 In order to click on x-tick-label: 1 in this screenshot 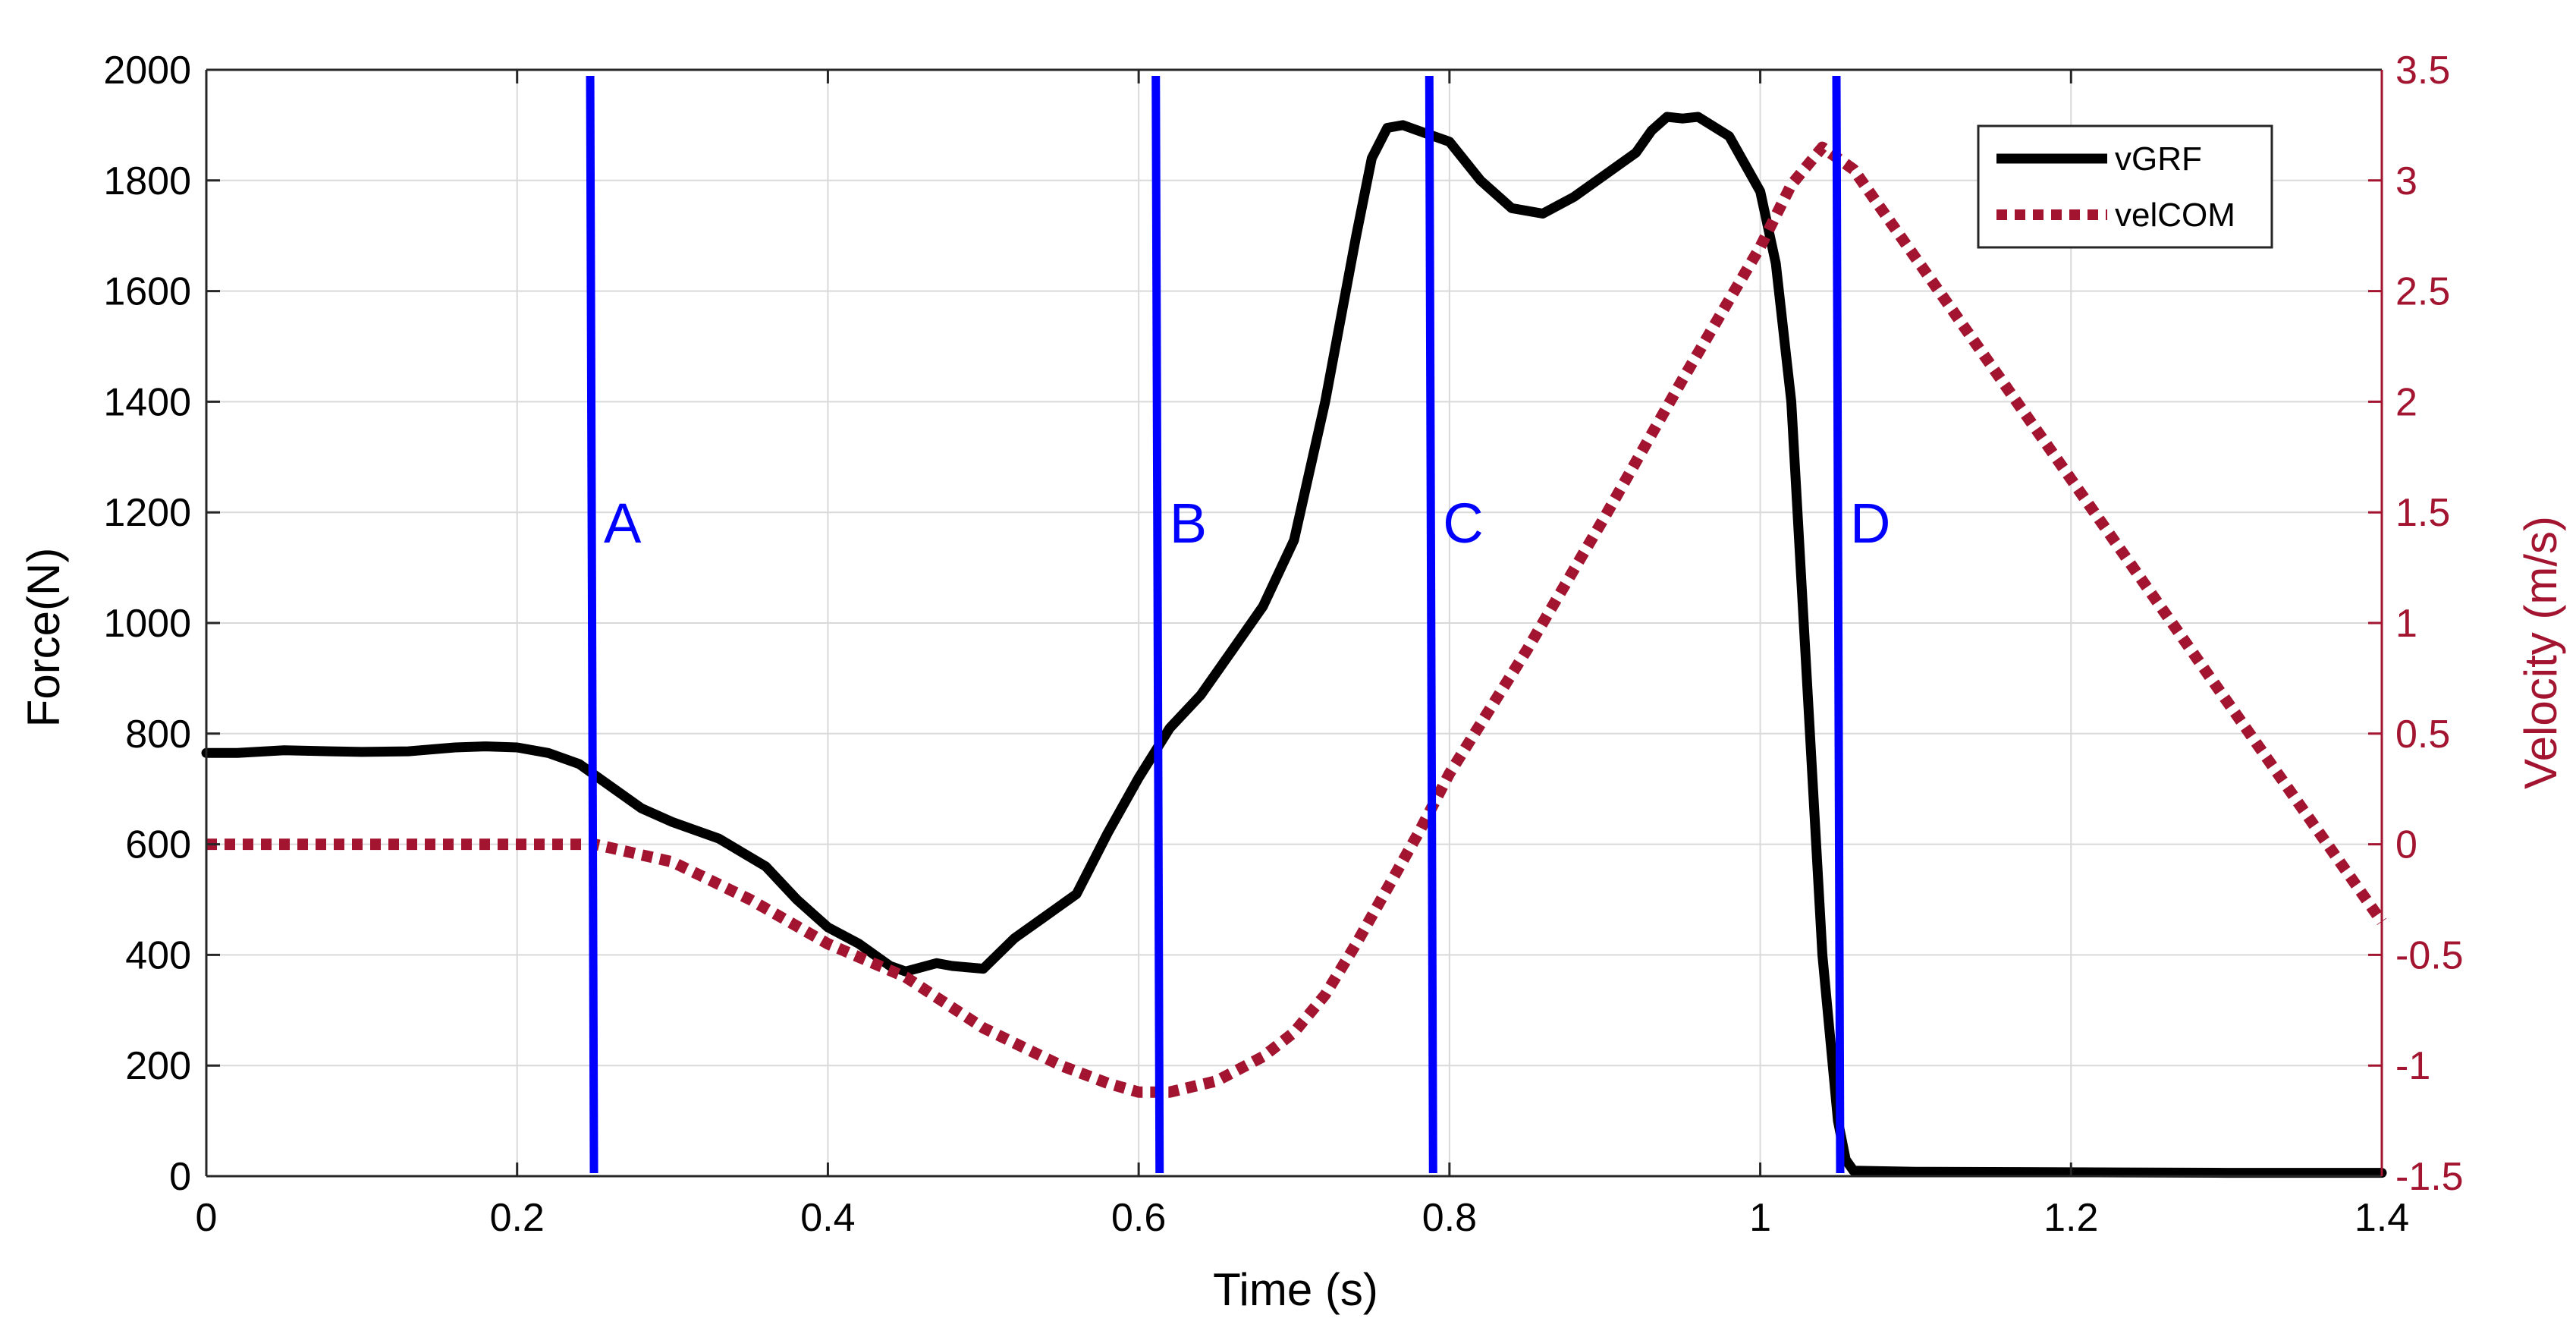, I will do `click(1760, 1218)`.